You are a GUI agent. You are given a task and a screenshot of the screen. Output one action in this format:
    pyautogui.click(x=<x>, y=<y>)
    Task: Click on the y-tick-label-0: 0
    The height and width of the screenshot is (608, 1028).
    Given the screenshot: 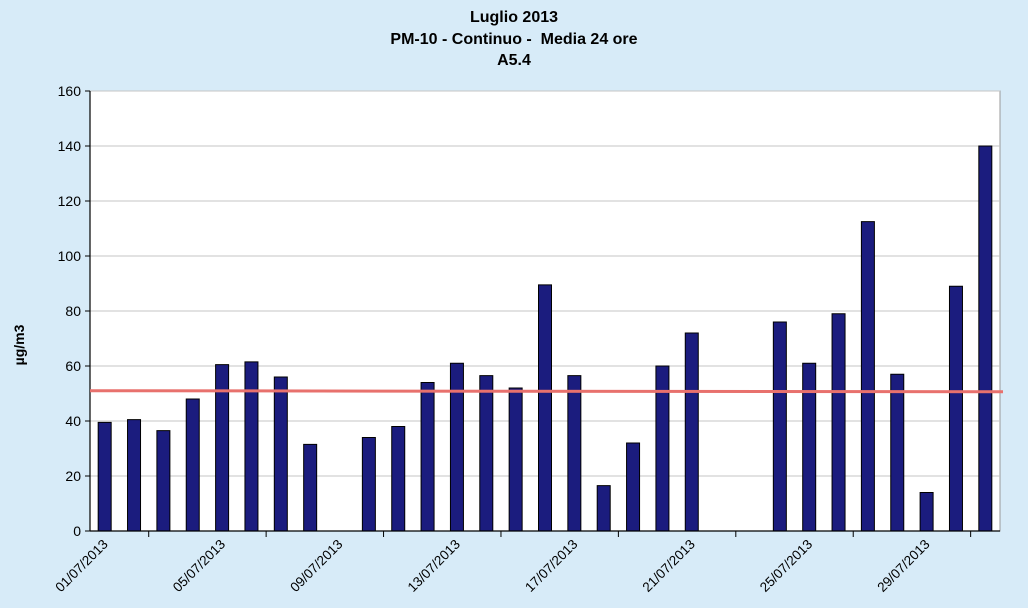 What is the action you would take?
    pyautogui.click(x=77, y=531)
    